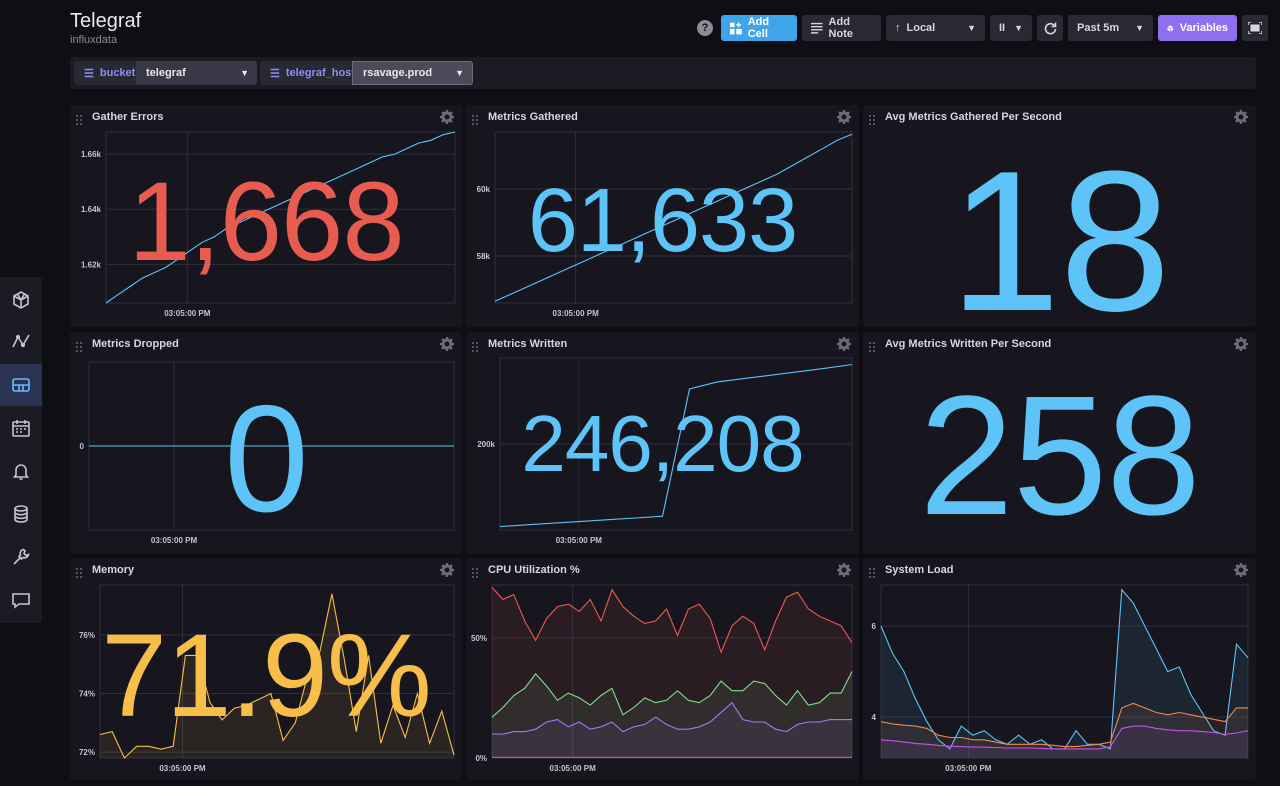 This screenshot has width=1280, height=786. I want to click on data-explorer-icon, so click(21, 341).